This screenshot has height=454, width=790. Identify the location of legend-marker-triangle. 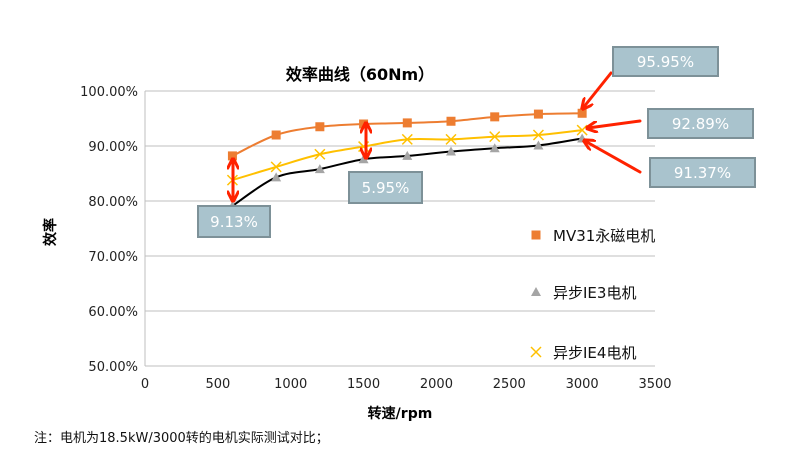
(536, 291).